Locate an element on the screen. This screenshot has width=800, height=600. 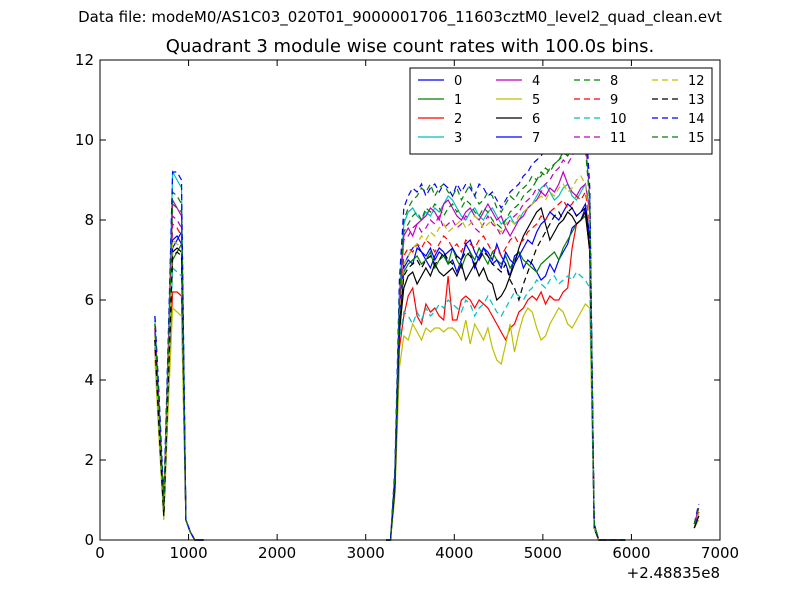
y-tick-label: 8 is located at coordinates (89, 220).